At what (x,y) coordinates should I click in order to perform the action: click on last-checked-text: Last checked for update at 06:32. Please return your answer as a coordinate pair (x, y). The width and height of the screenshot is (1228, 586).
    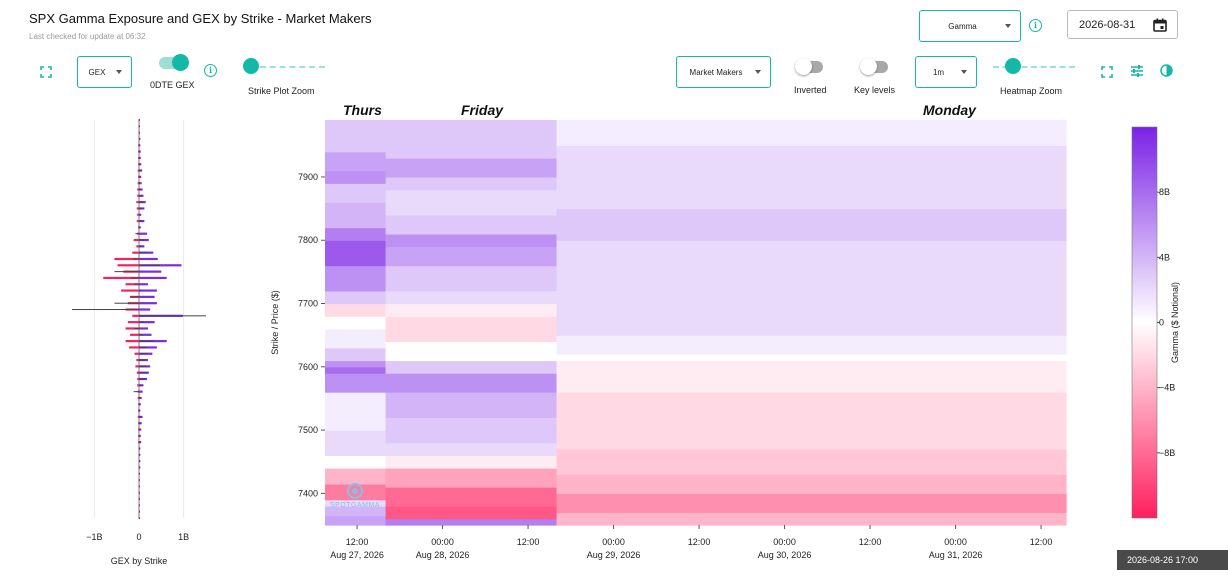
    Looking at the image, I should click on (87, 36).